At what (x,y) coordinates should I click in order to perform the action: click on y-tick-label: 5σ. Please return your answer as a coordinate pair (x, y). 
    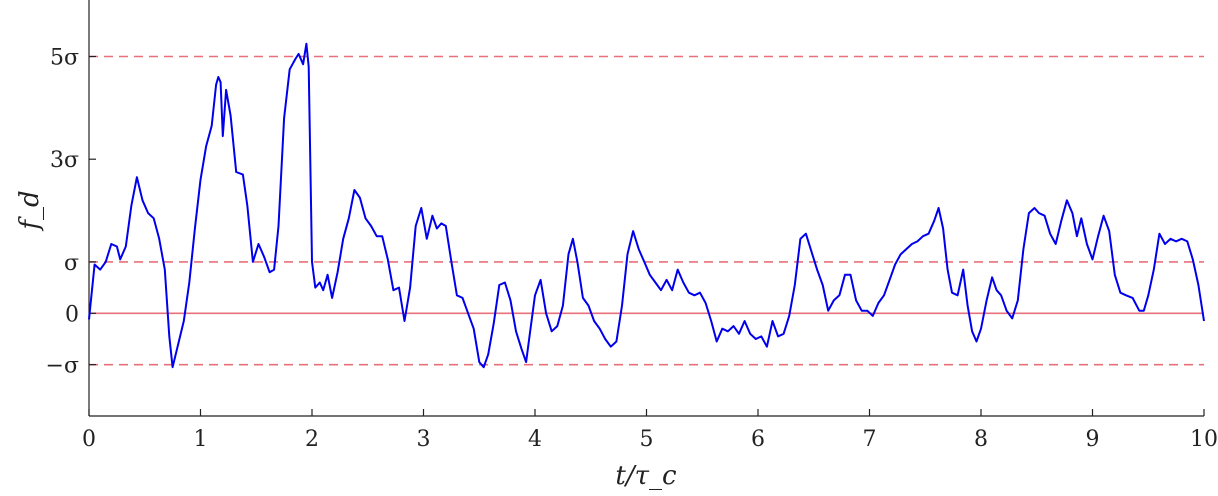
    Looking at the image, I should click on (64, 57).